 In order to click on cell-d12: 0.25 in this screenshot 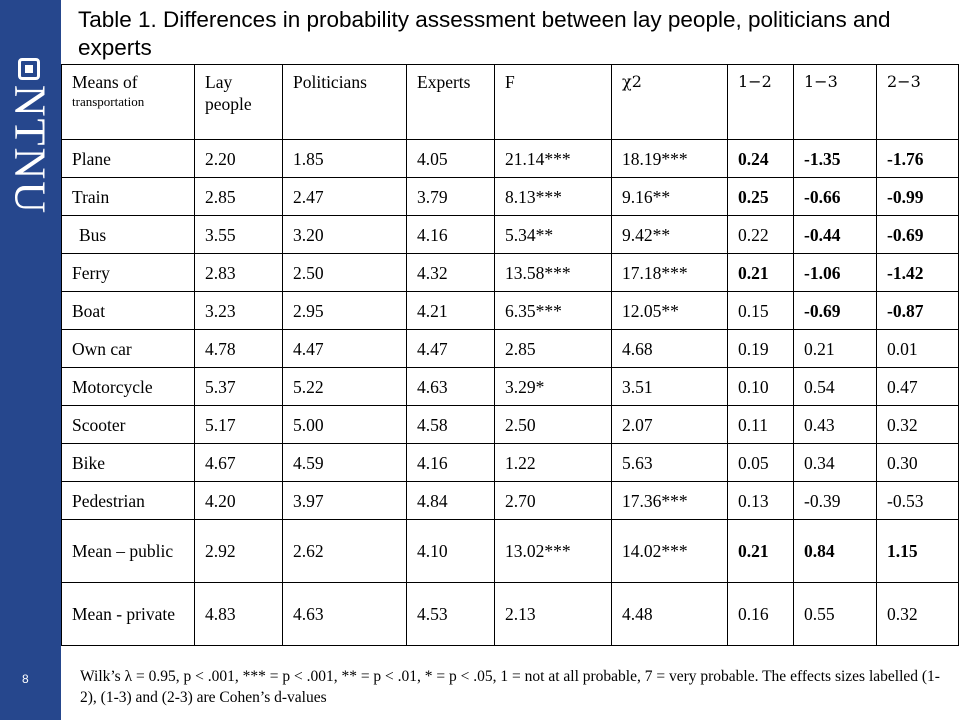, I will do `click(760, 196)`.